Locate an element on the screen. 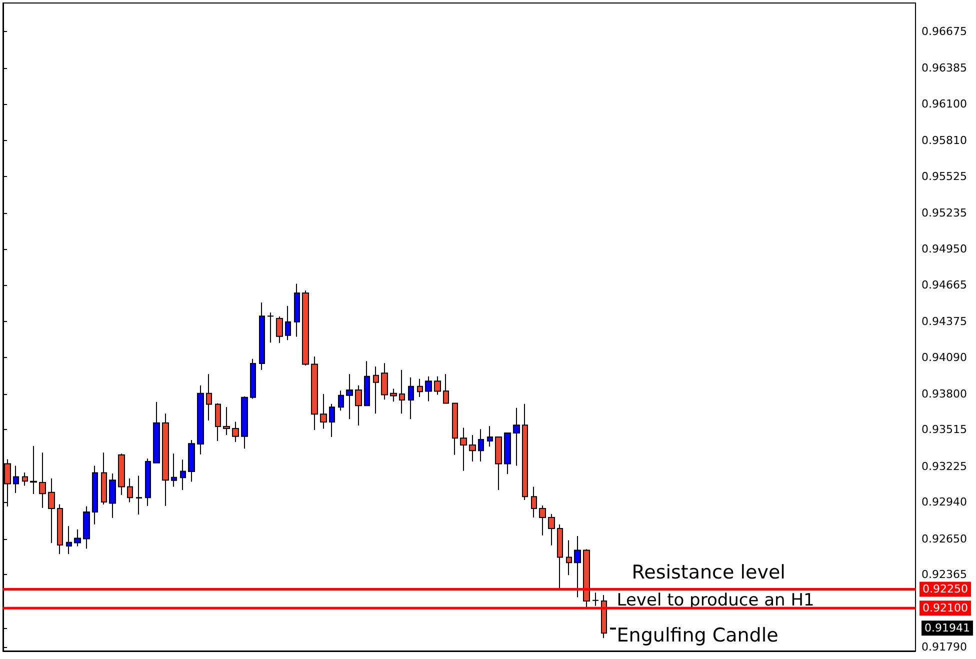 This screenshot has width=976, height=659. y-tick-label: 0.96385 is located at coordinates (945, 67).